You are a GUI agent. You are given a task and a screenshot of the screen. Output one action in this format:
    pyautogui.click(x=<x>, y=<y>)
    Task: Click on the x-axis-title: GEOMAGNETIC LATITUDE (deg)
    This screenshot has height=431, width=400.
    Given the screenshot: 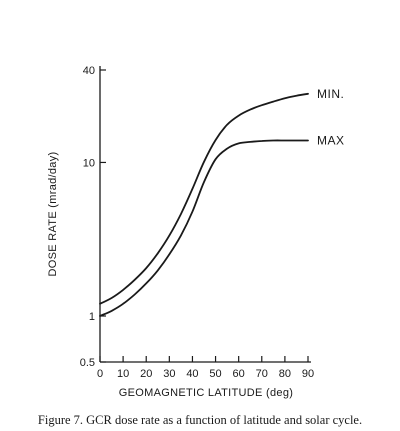 What is the action you would take?
    pyautogui.click(x=206, y=393)
    